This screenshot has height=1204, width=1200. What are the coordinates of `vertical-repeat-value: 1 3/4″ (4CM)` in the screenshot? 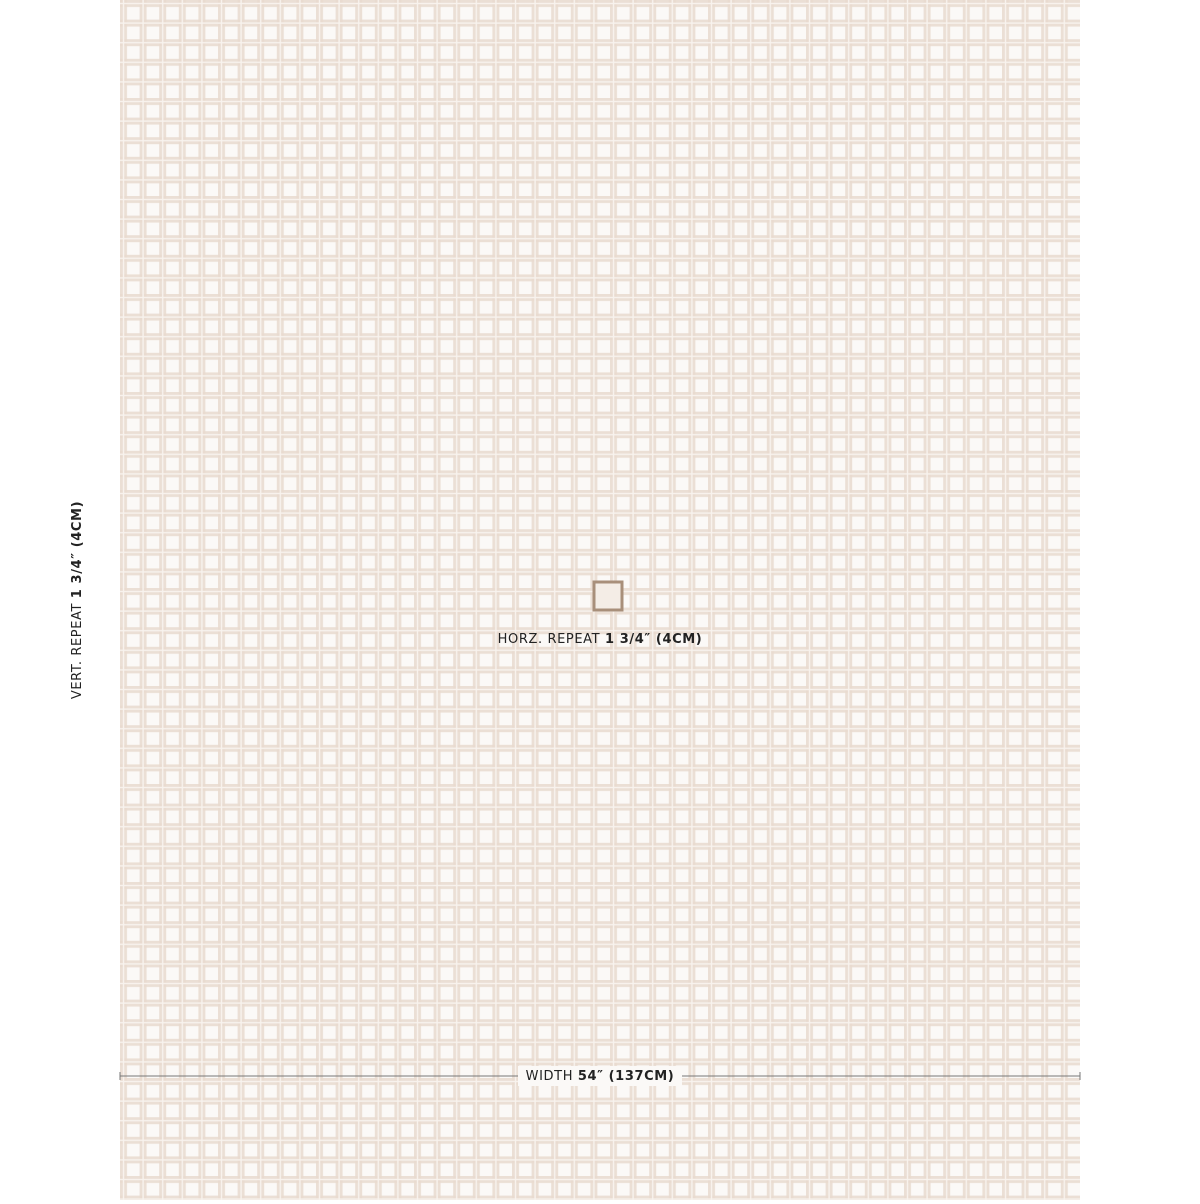 It's located at (77, 549).